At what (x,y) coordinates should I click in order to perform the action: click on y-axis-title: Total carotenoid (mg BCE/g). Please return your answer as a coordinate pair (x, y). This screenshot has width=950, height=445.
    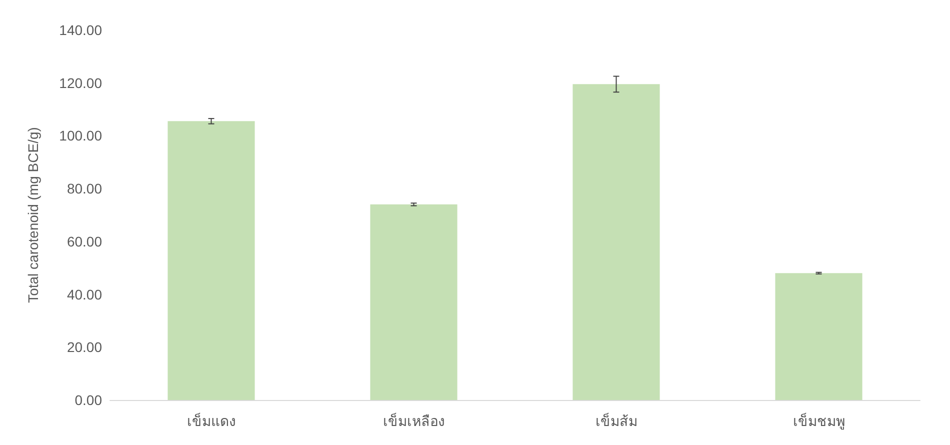
    Looking at the image, I should click on (33, 215).